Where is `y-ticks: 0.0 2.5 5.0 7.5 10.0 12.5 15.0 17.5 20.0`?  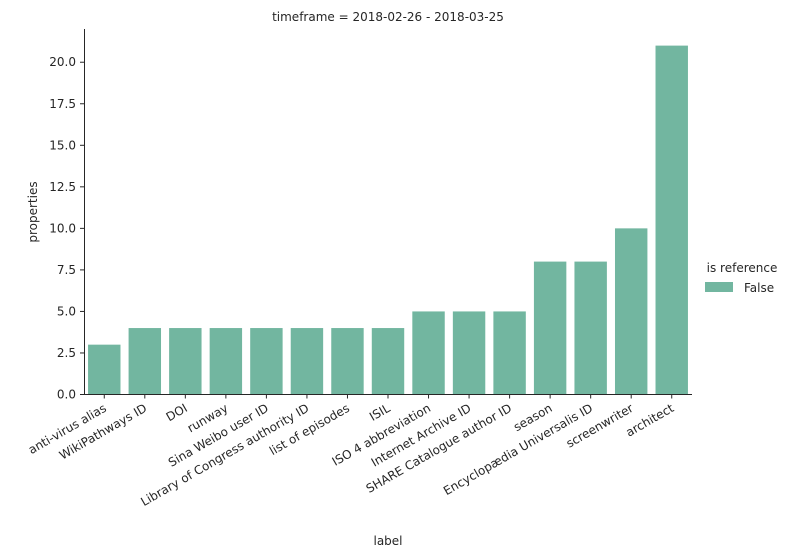 y-ticks: 0.0 2.5 5.0 7.5 10.0 12.5 15.0 17.5 20.0 is located at coordinates (66, 228).